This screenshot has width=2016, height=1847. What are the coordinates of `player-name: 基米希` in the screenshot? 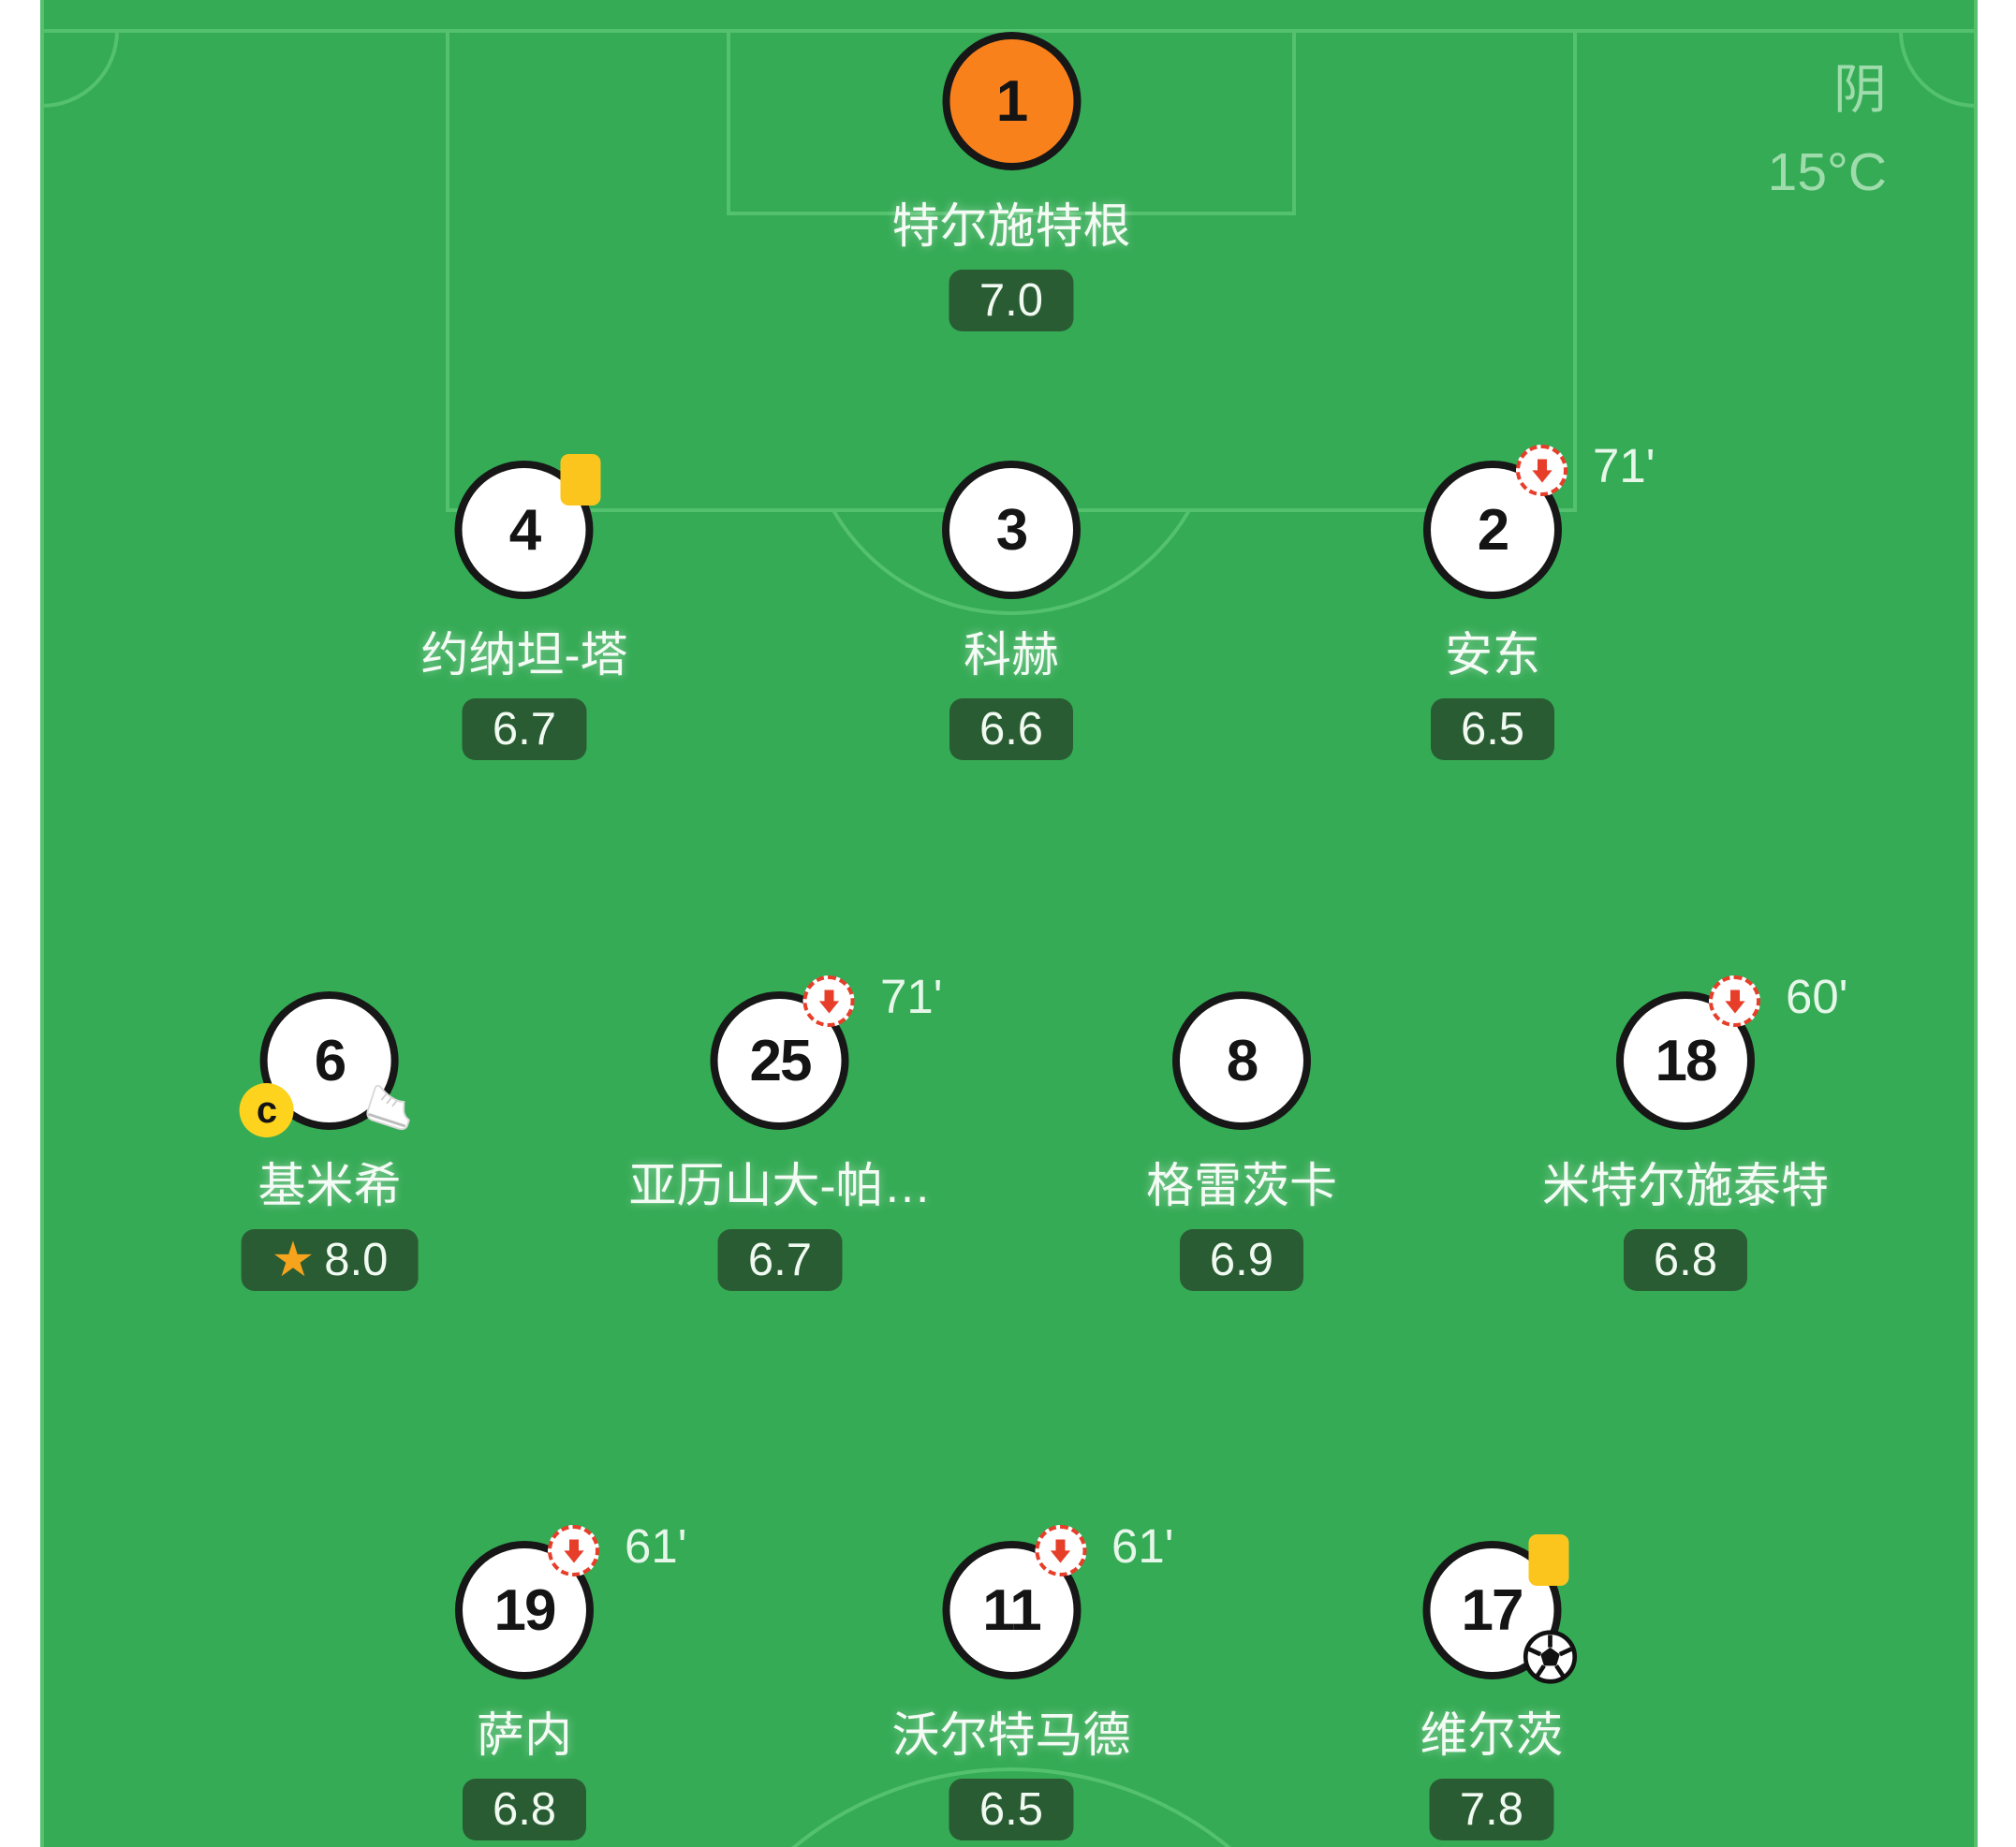 It's located at (330, 1185).